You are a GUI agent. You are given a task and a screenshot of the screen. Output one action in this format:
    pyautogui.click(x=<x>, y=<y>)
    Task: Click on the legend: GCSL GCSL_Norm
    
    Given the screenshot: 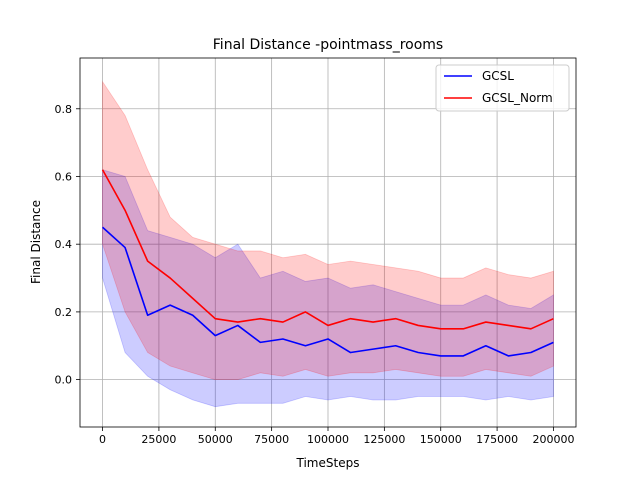 What is the action you would take?
    pyautogui.click(x=502, y=88)
    